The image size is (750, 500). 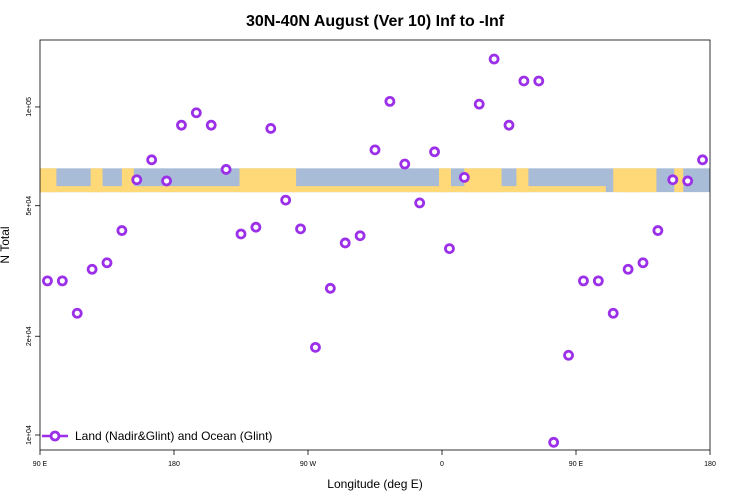 I want to click on legend-marker, so click(x=55, y=436).